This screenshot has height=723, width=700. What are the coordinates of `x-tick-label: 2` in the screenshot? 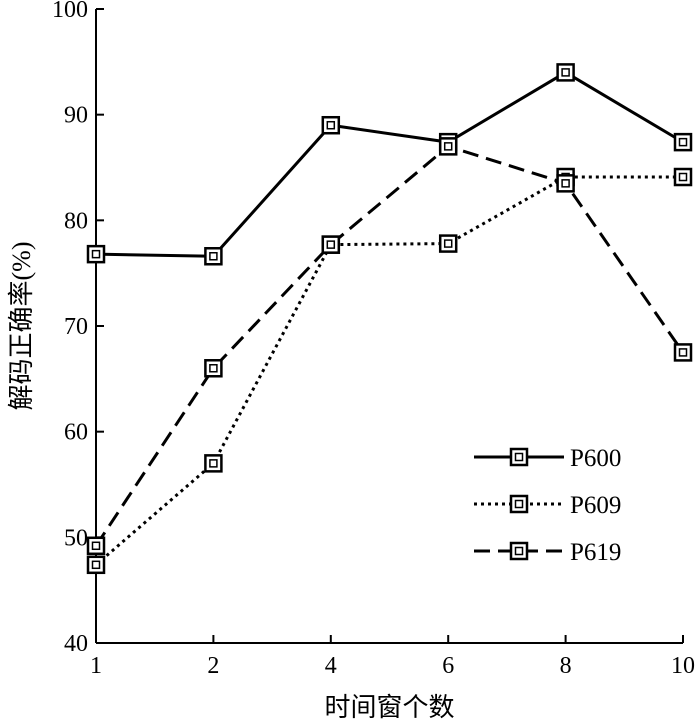 It's located at (213, 666).